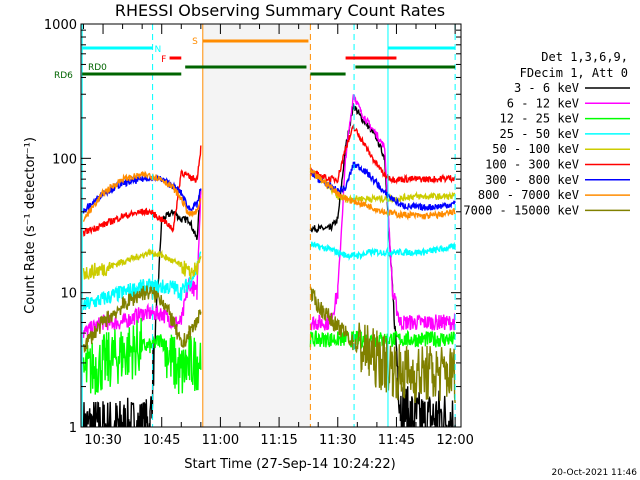 The image size is (640, 480). Describe the element at coordinates (60, 25) in the screenshot. I see `y-tick-label-3: 1000` at that location.